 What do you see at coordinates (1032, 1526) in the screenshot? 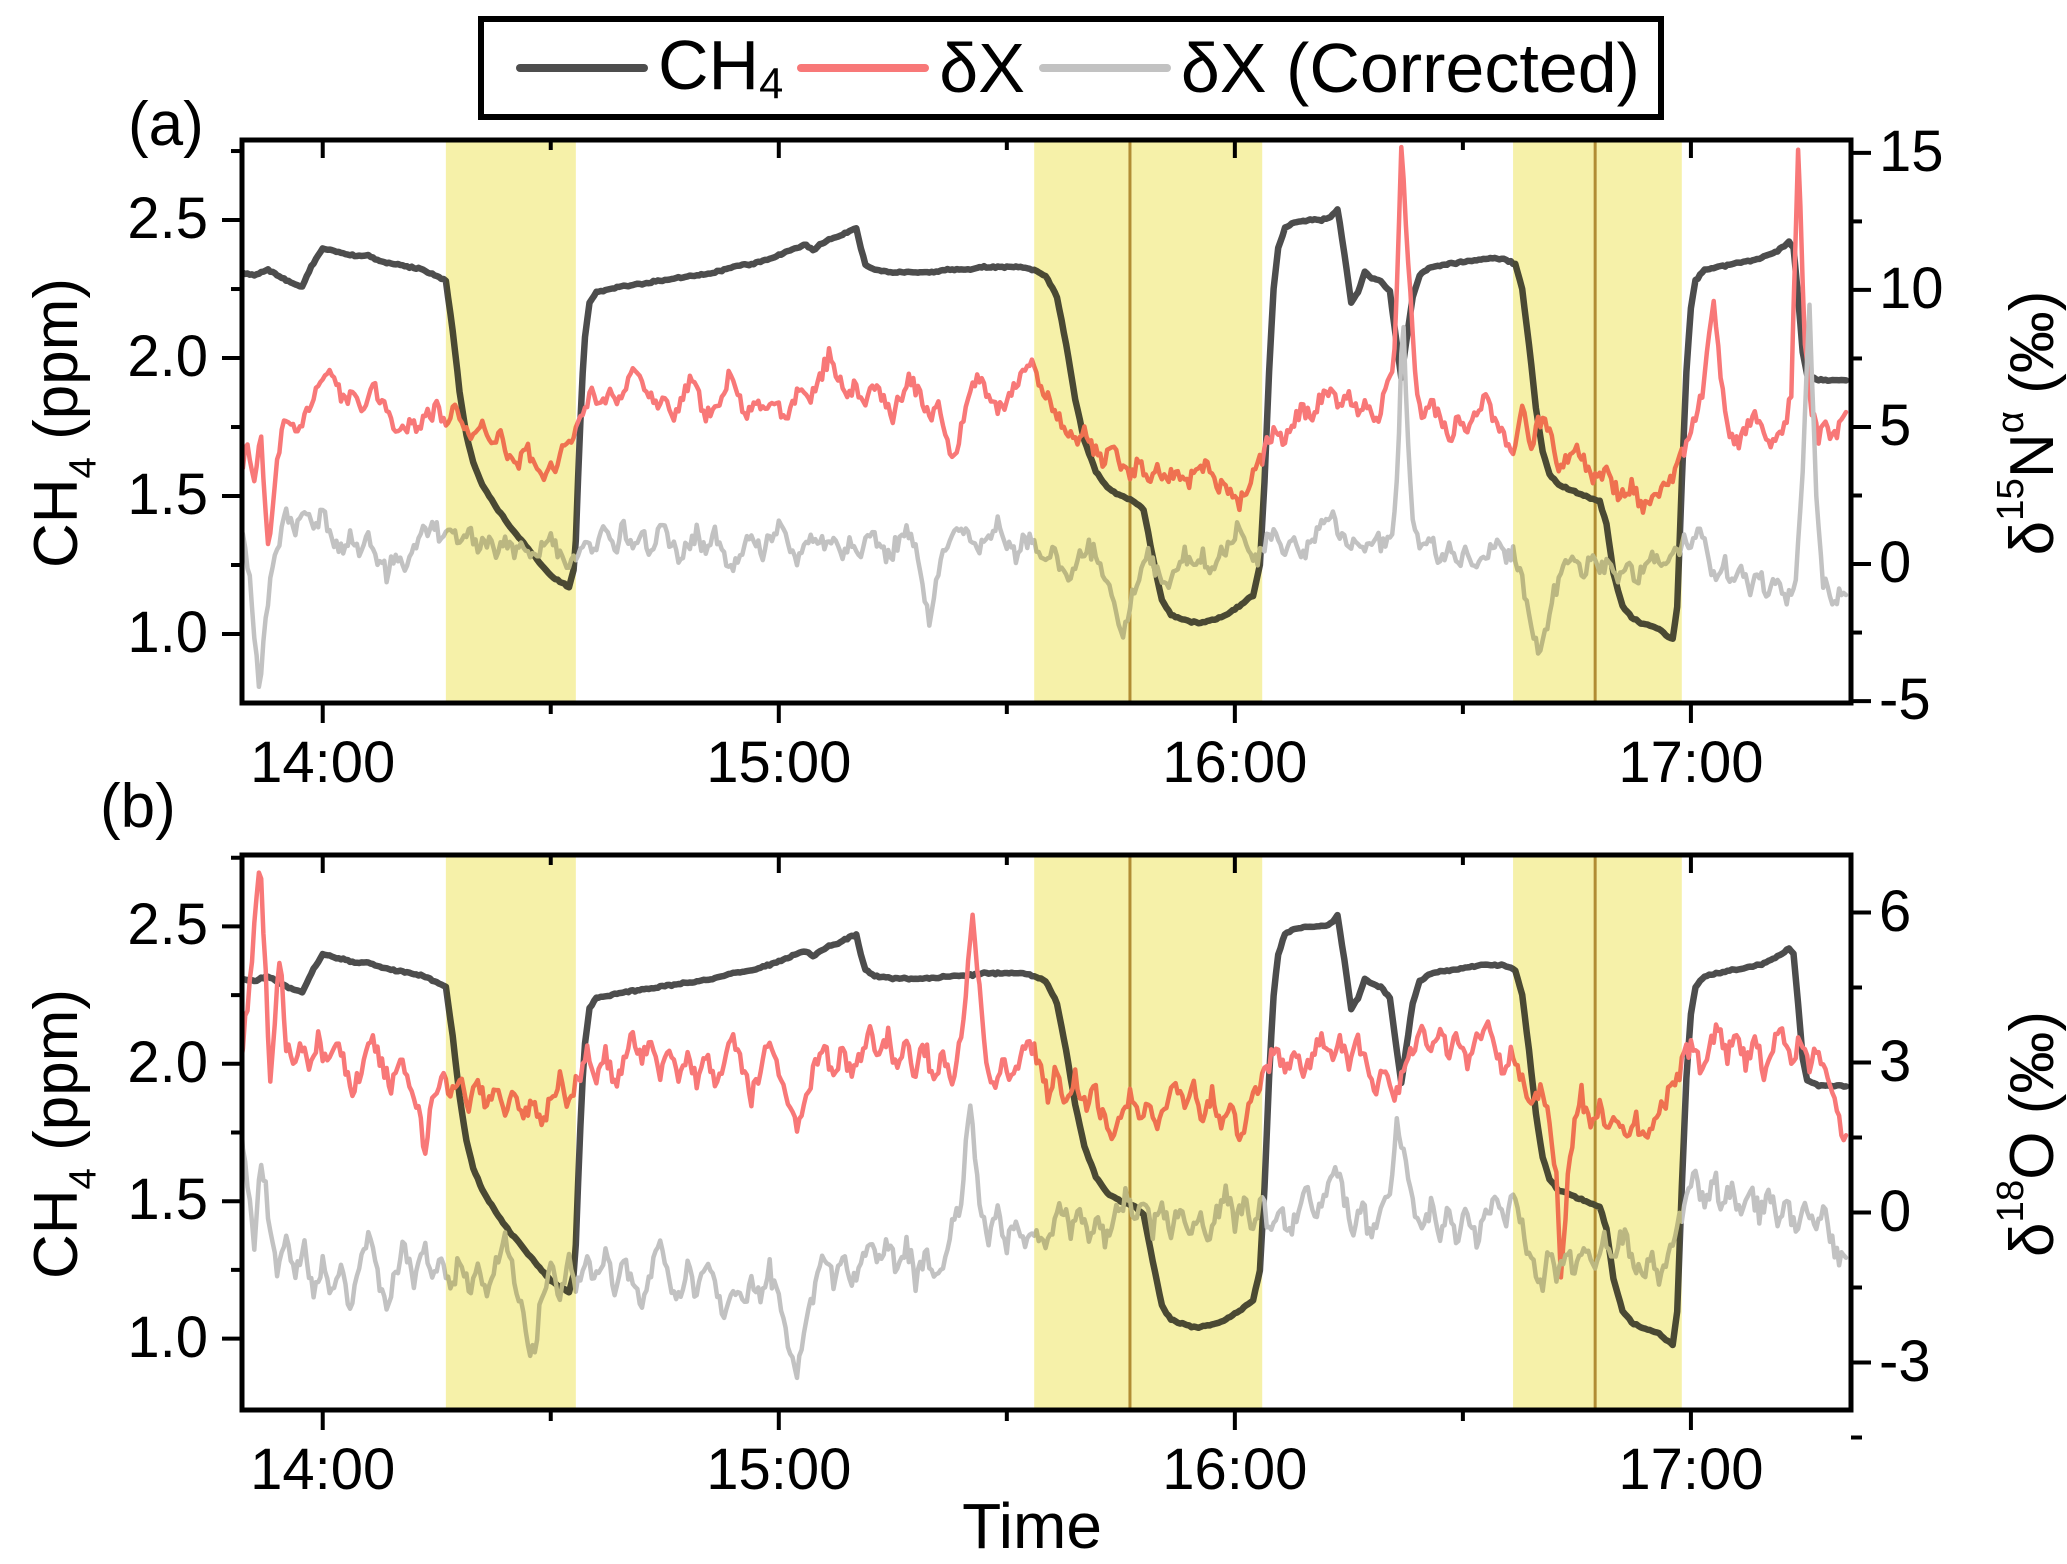
I see `x-axis-label-time: Time` at bounding box center [1032, 1526].